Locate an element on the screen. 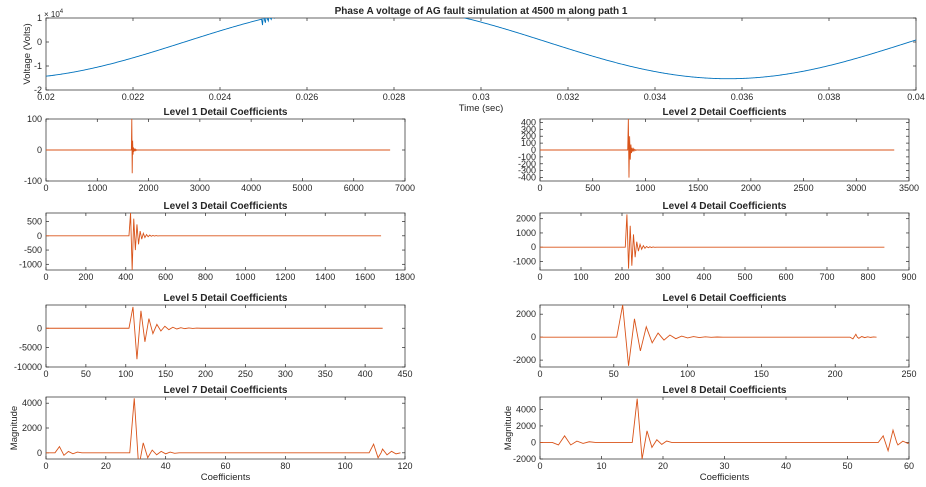  y-tick-label: -5000 is located at coordinates (30, 348).